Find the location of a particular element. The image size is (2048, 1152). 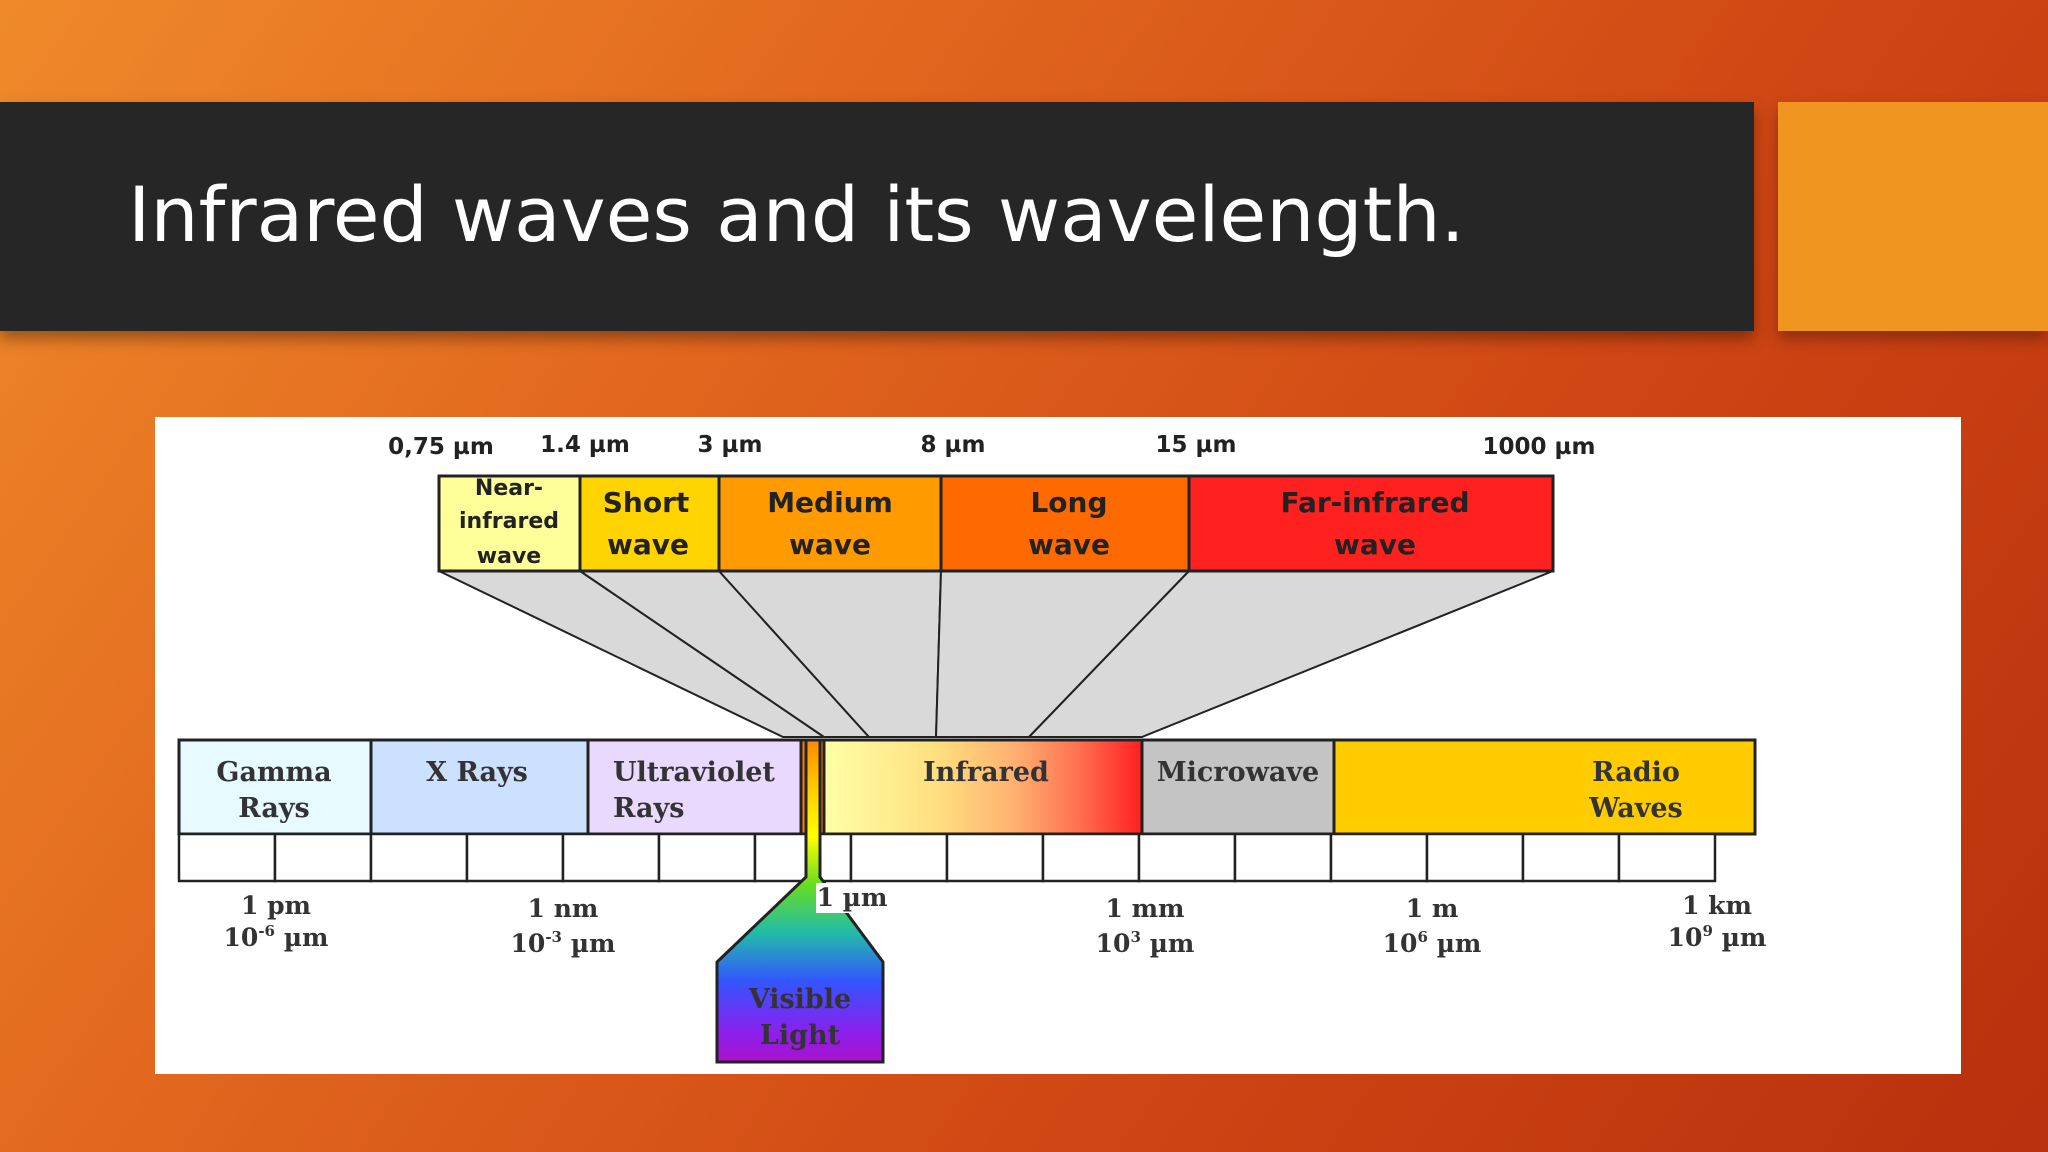

region-ultraviolet-rays is located at coordinates (694, 787).